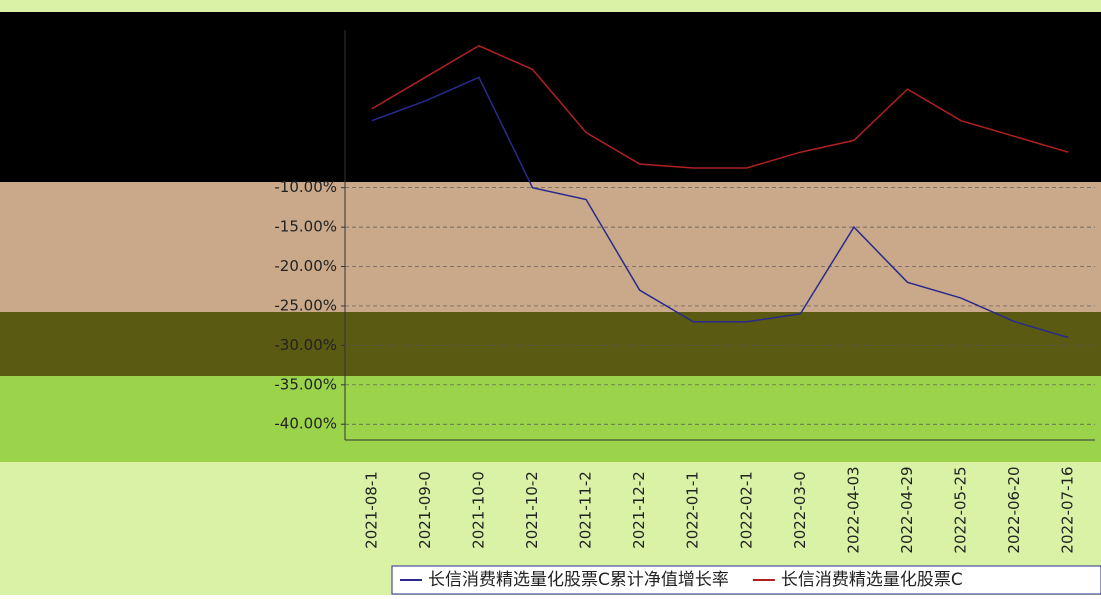 The width and height of the screenshot is (1101, 599). Describe the element at coordinates (1068, 509) in the screenshot. I see `x-tick-label: 2022-07-16` at that location.